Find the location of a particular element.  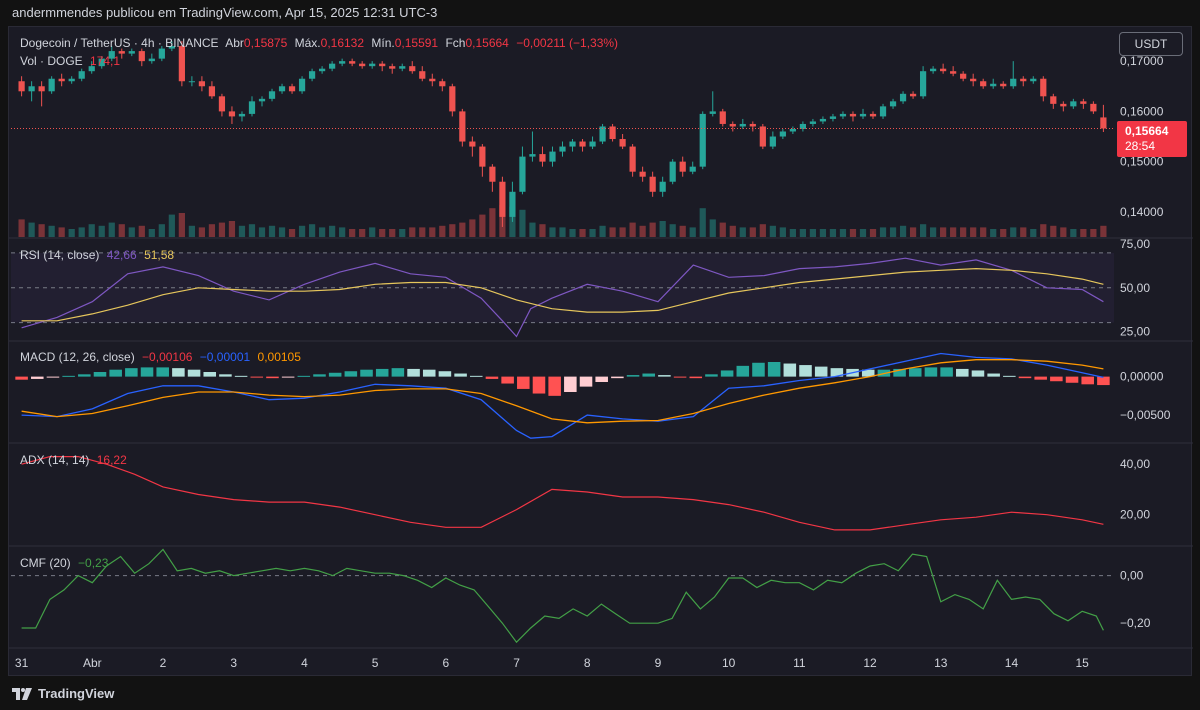

tradingview-logo-text: TradingView is located at coordinates (76, 693).